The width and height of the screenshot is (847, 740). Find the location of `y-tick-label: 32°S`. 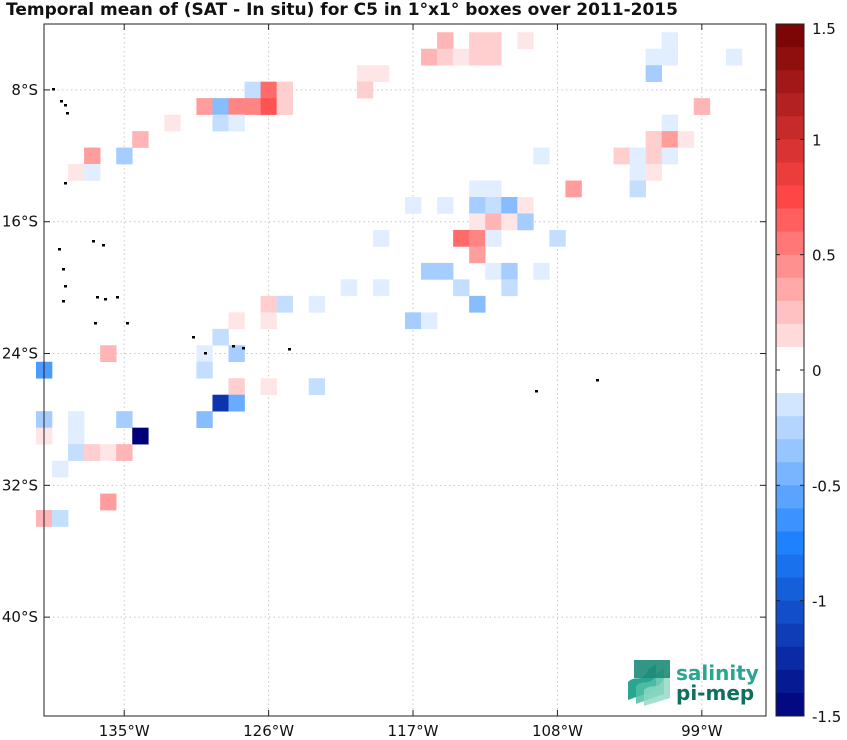

y-tick-label: 32°S is located at coordinates (20, 485).